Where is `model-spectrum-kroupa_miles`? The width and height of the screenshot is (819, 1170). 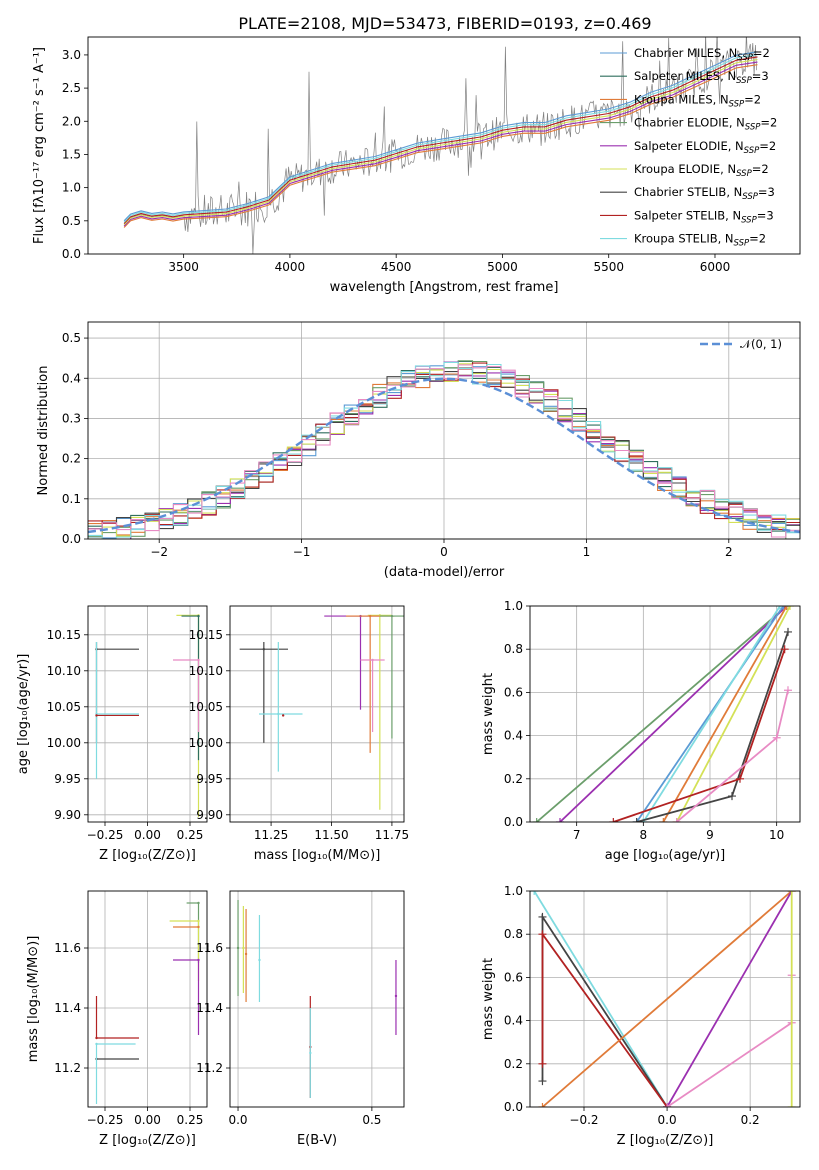 model-spectrum-kroupa_miles is located at coordinates (440, 146).